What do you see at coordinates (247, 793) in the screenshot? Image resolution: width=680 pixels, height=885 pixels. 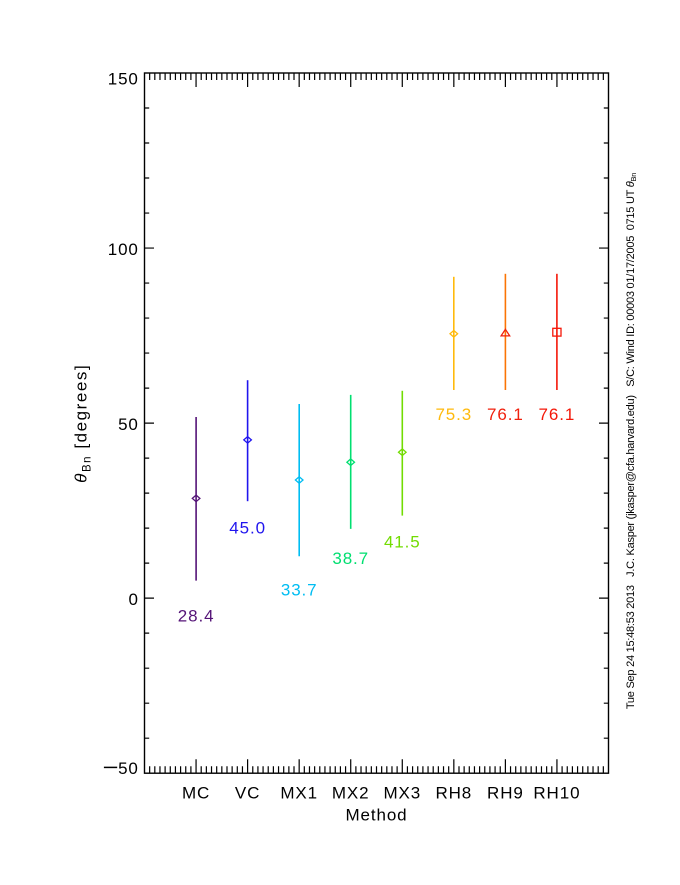 I see `svg-text: VC` at bounding box center [247, 793].